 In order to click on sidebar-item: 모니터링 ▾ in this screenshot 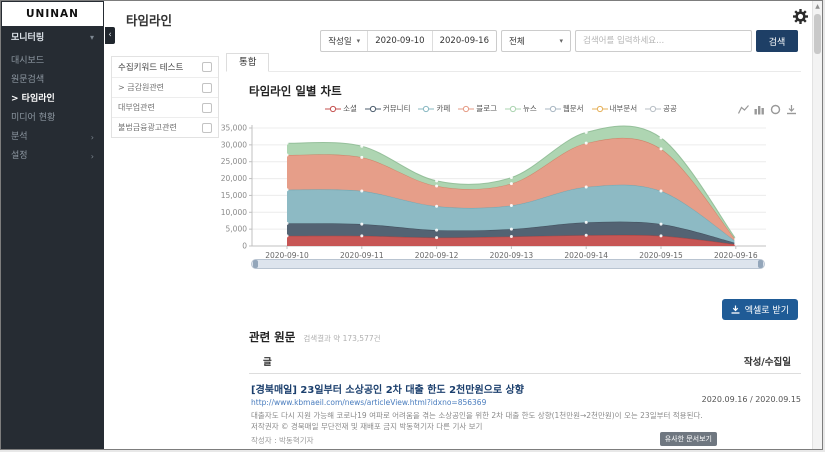, I will do `click(52, 38)`.